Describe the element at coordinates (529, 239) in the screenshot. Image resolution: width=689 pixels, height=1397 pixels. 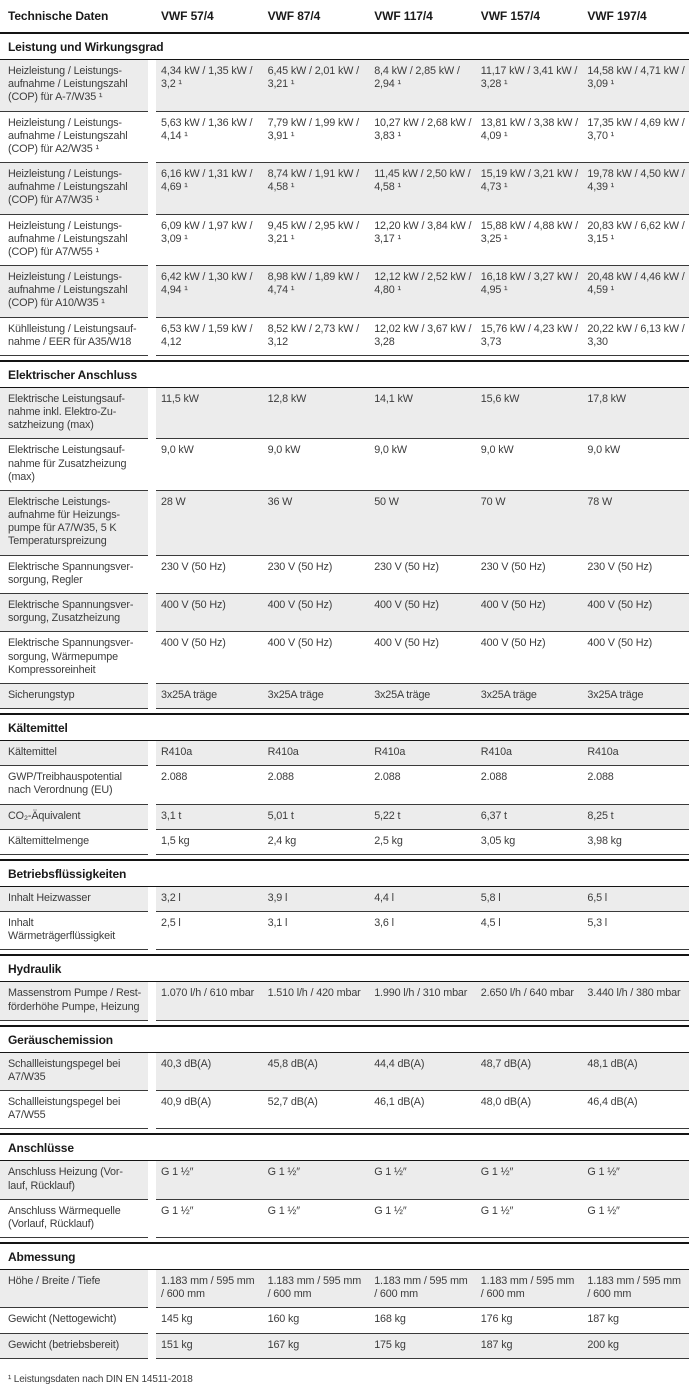
I see `value-cell: 15,88 kW / 4,88 kW / 3,25 ¹` at that location.